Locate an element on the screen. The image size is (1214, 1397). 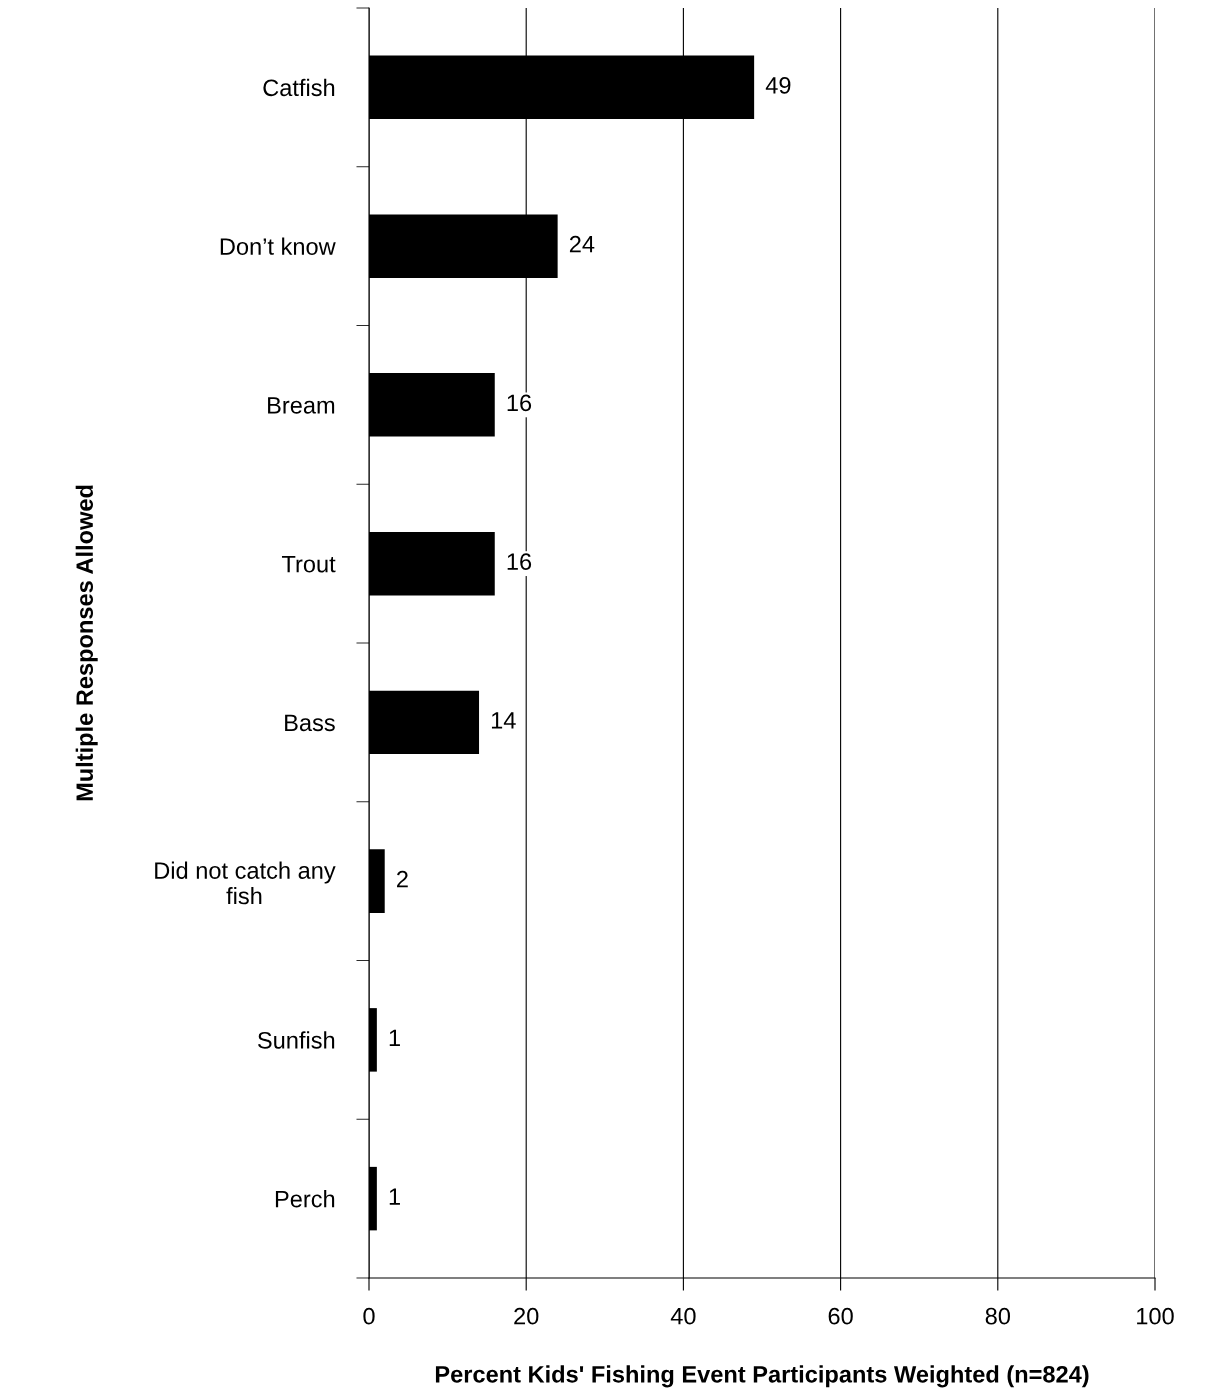
data-label: 24 is located at coordinates (582, 244).